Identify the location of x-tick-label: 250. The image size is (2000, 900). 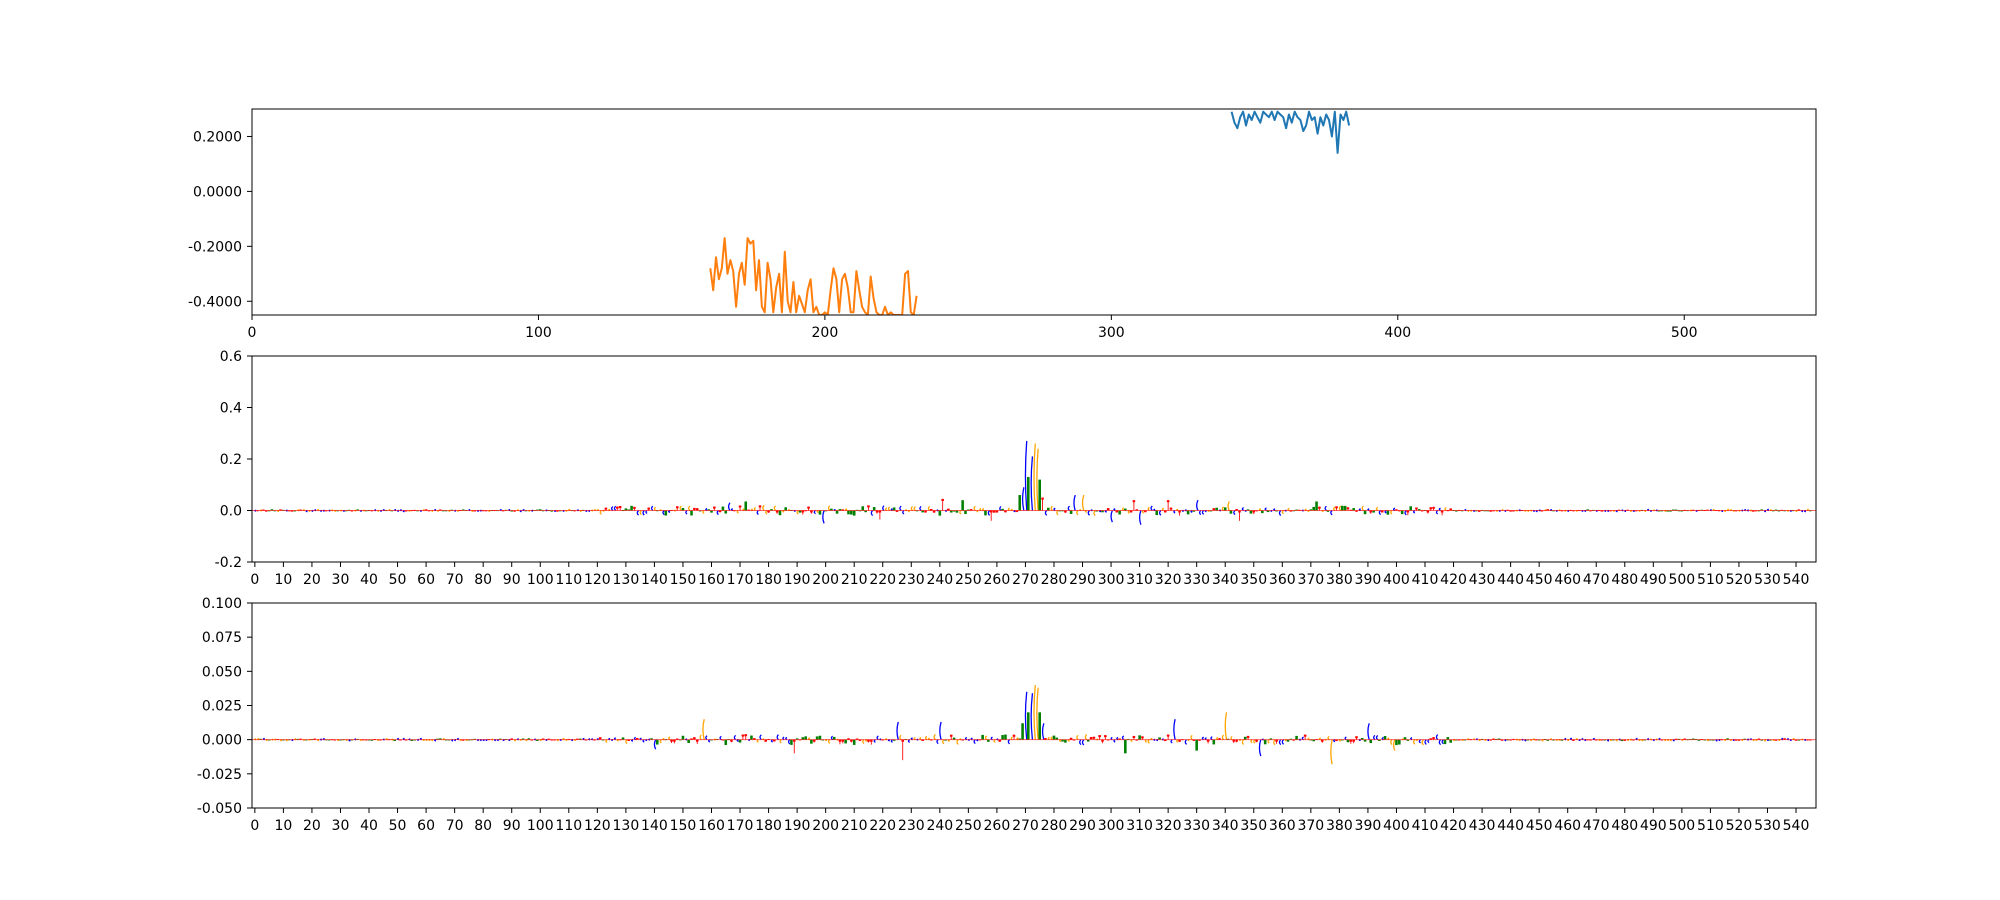
(968, 580).